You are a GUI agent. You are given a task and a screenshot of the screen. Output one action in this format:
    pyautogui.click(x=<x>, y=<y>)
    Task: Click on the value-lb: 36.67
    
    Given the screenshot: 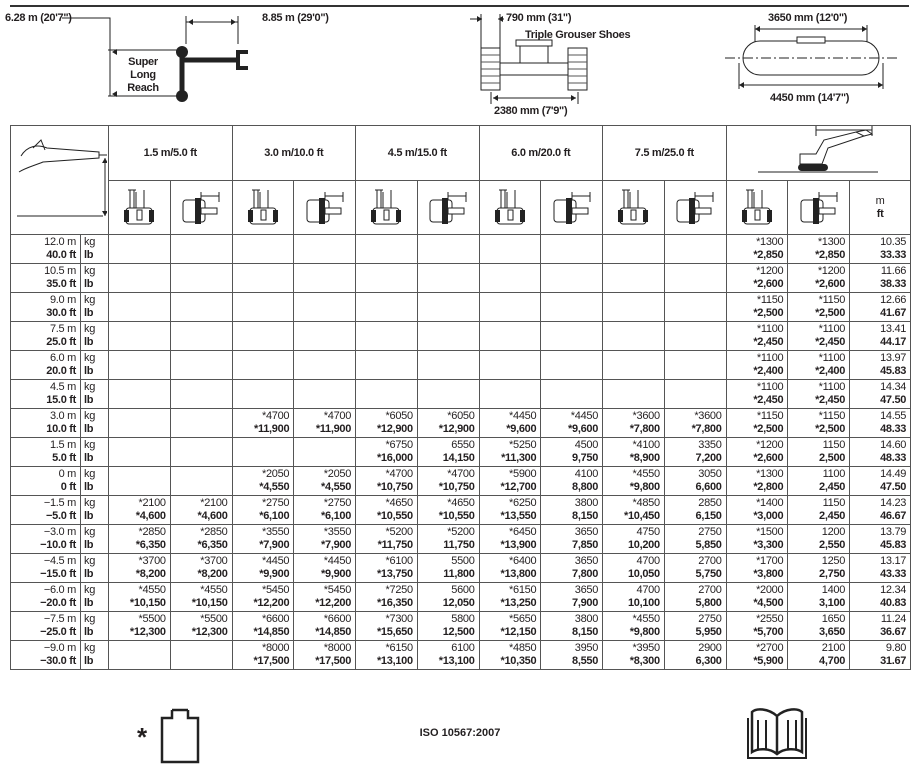 What is the action you would take?
    pyautogui.click(x=893, y=632)
    